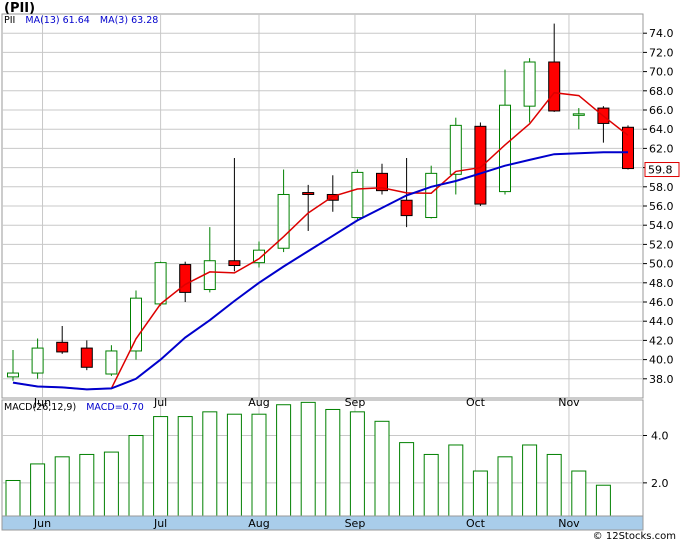 This screenshot has width=680, height=546. Describe the element at coordinates (42, 20) in the screenshot. I see `legend-ma13-label: MA(13)` at that location.